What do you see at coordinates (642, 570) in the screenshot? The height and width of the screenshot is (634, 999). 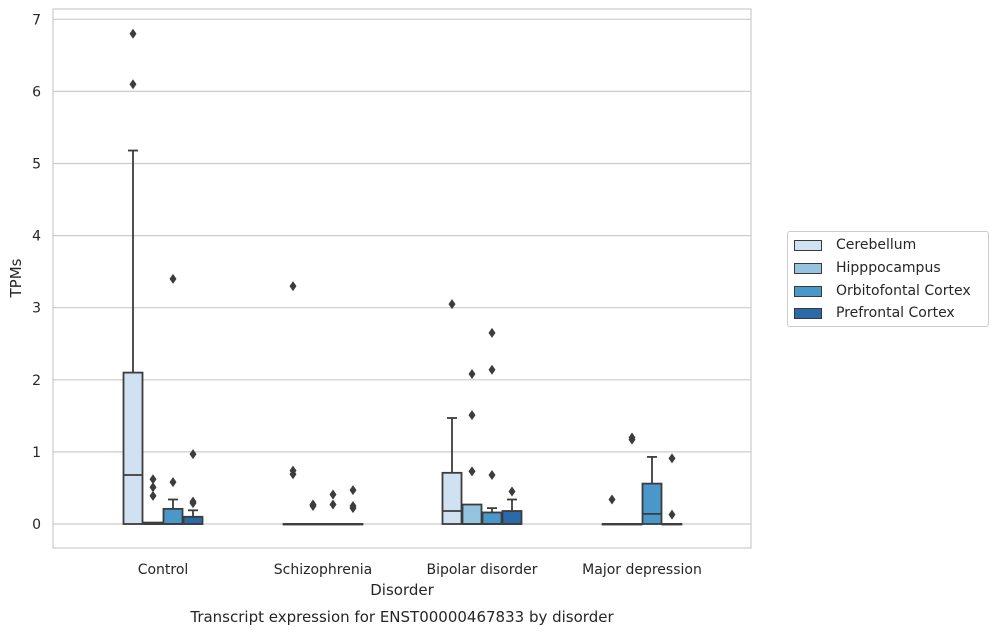 I see `x-tick-label: Major depression` at bounding box center [642, 570].